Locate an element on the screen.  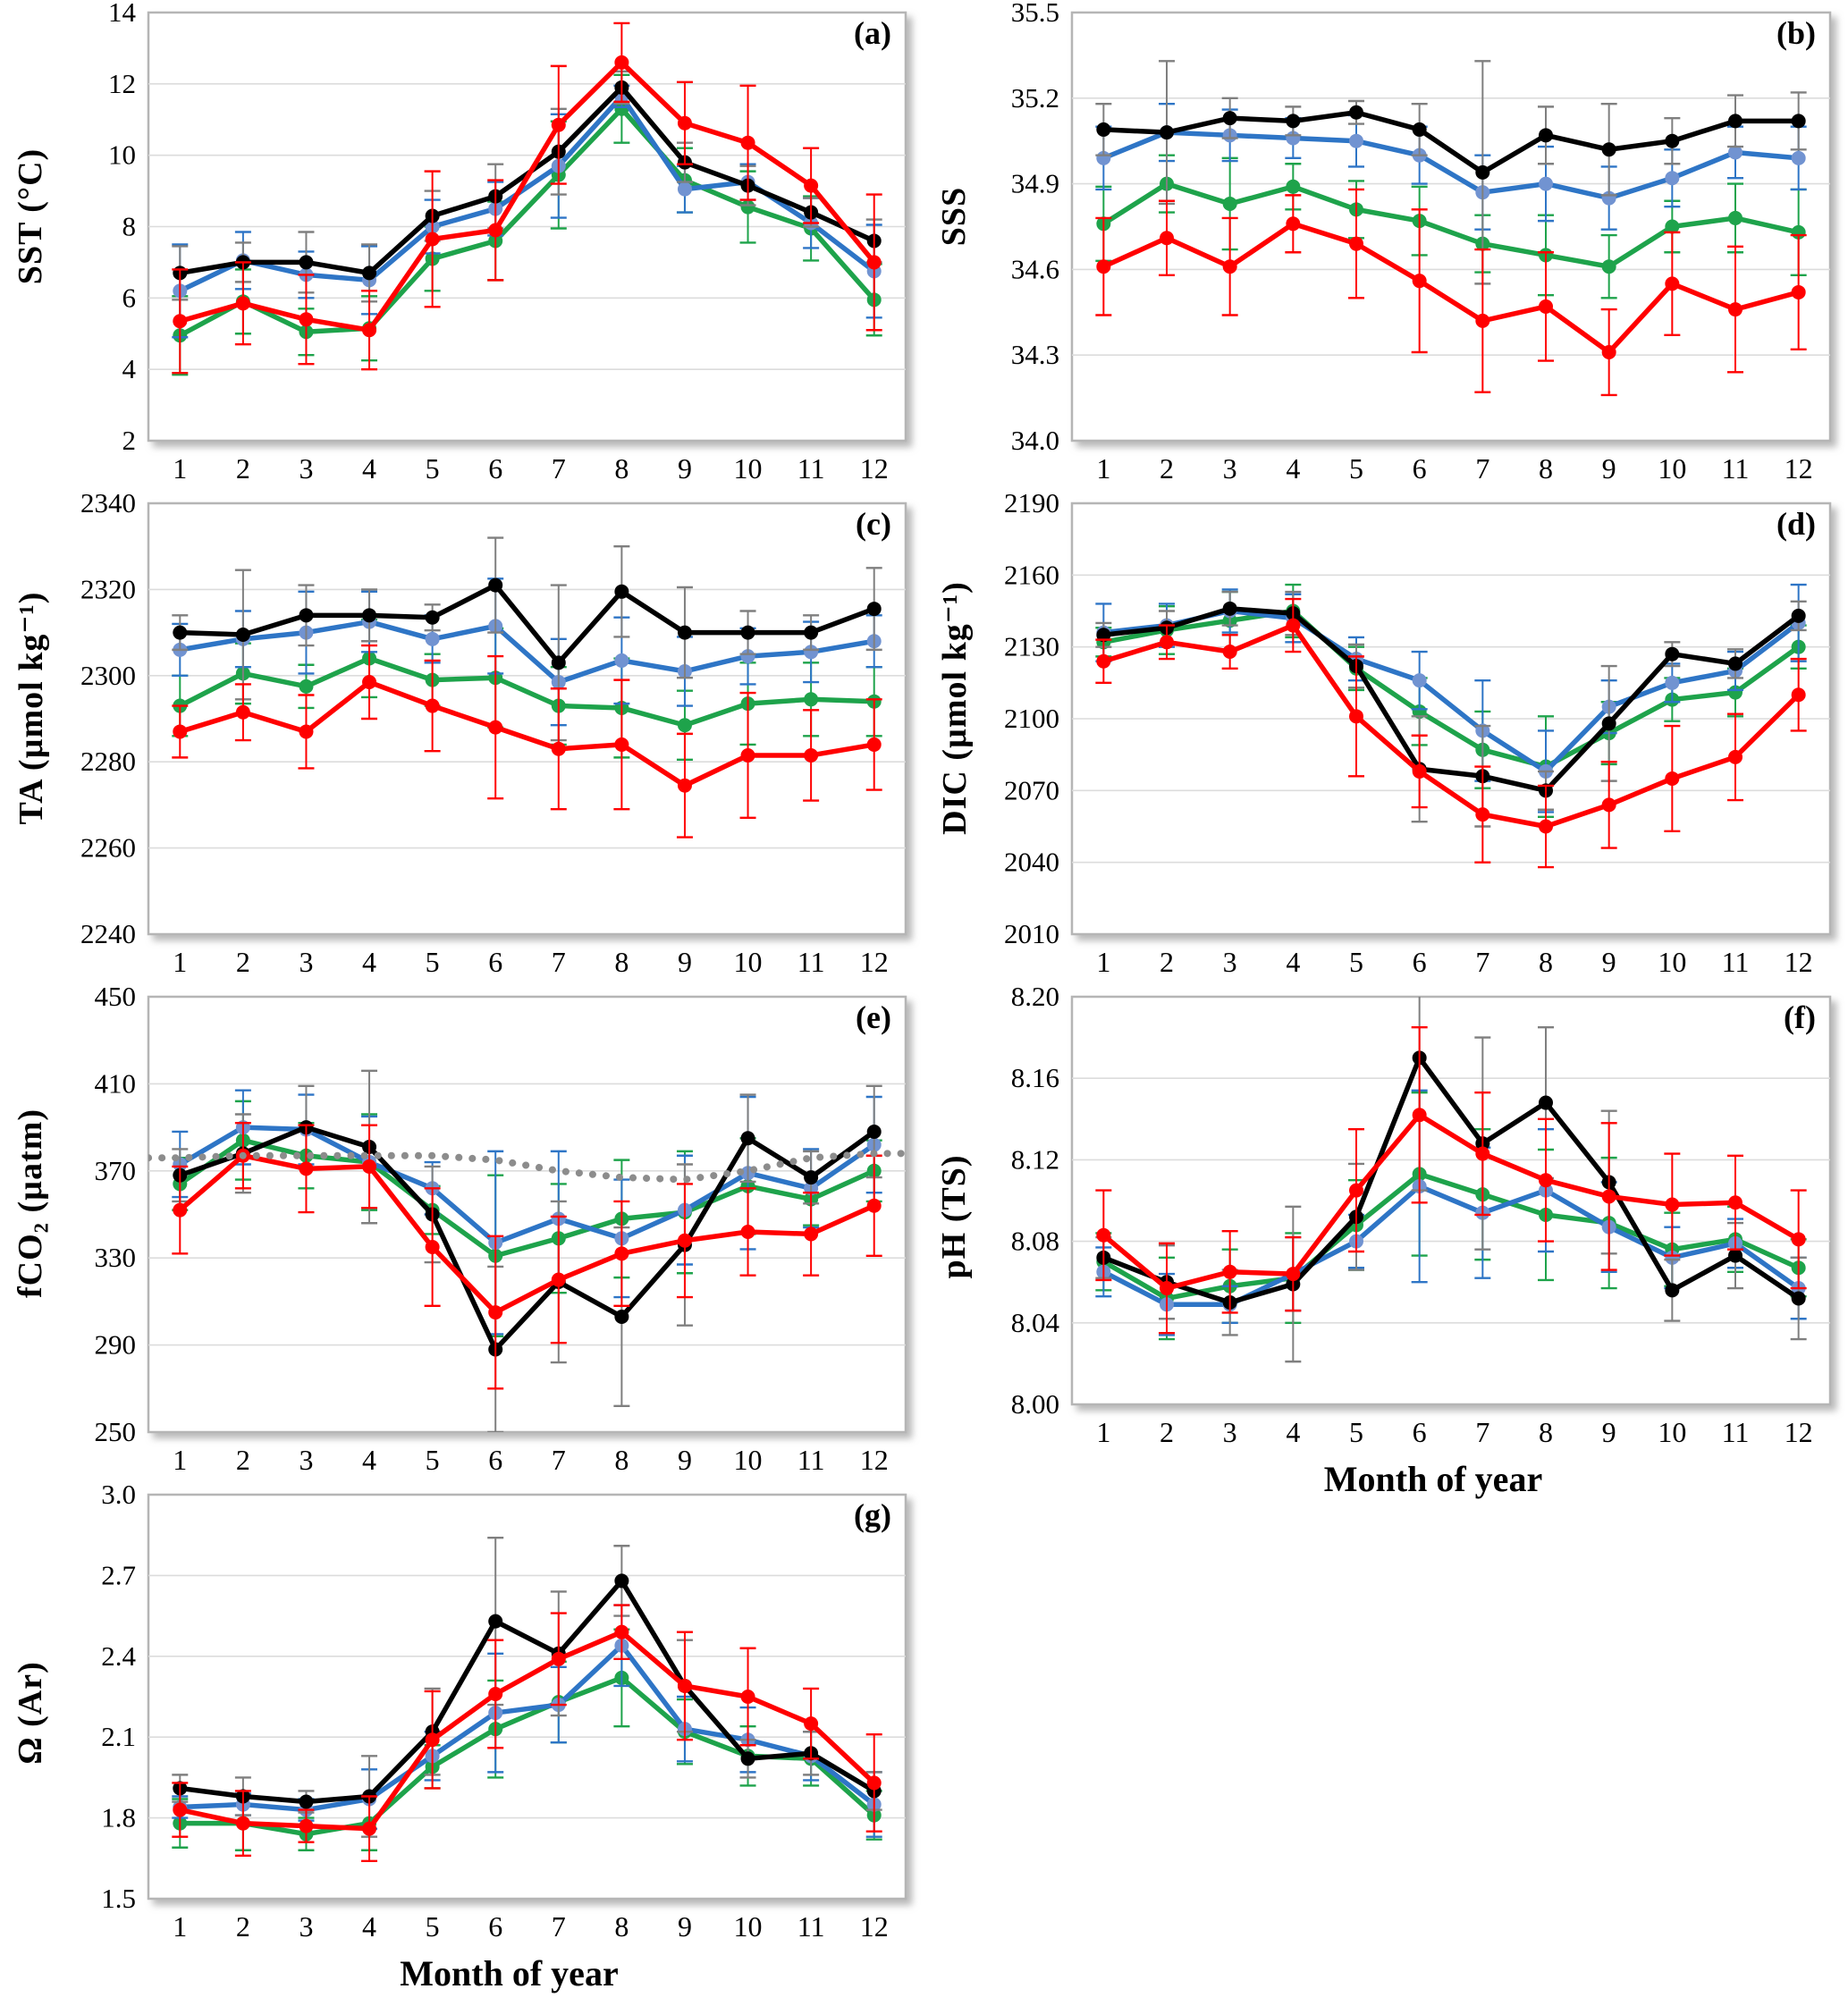
y-tick-label: 2340 is located at coordinates (108, 504).